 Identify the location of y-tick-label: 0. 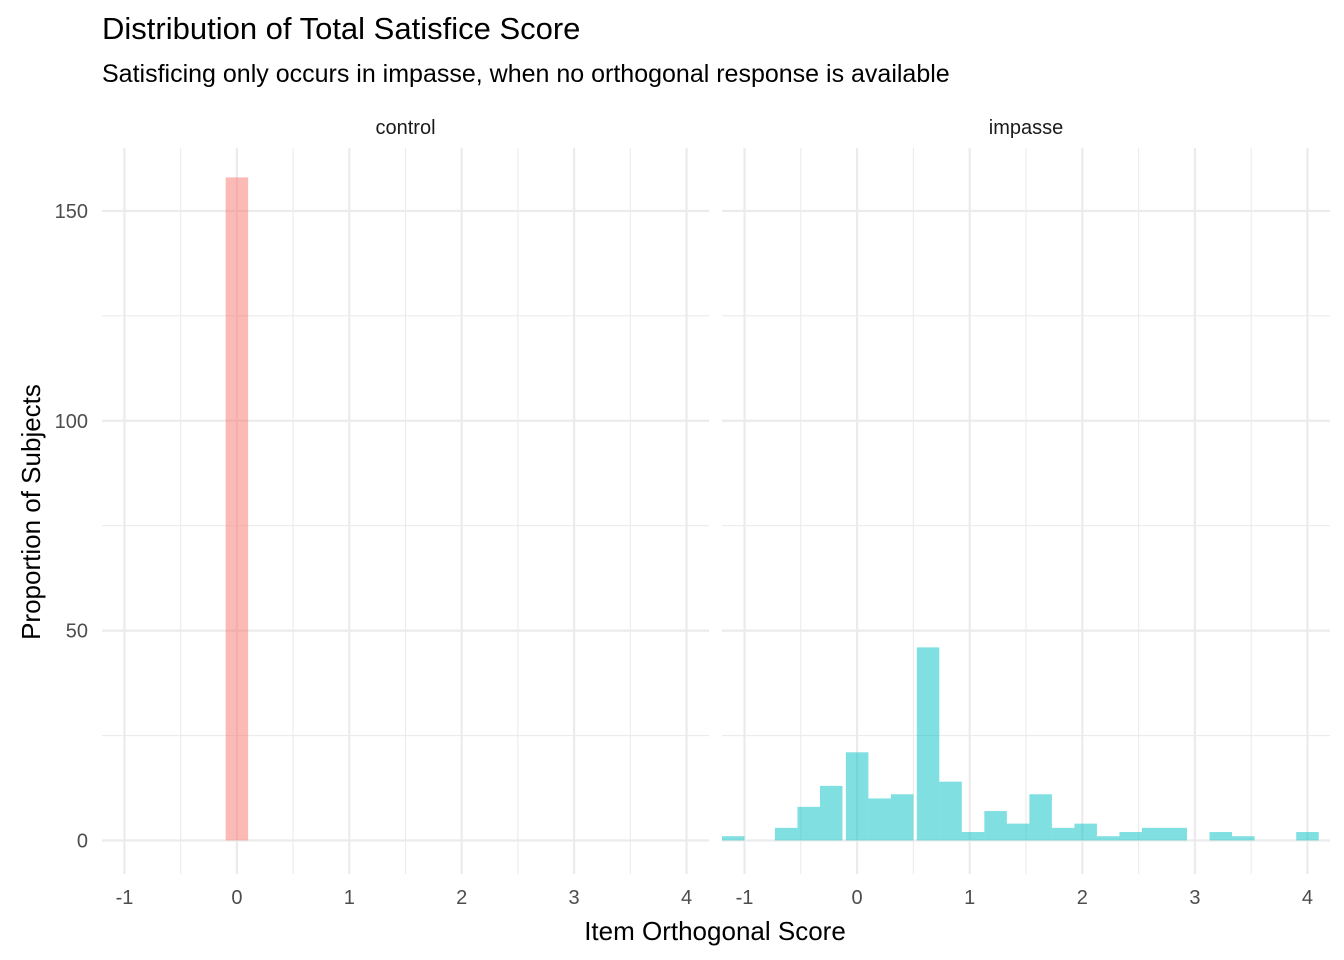
(82, 841).